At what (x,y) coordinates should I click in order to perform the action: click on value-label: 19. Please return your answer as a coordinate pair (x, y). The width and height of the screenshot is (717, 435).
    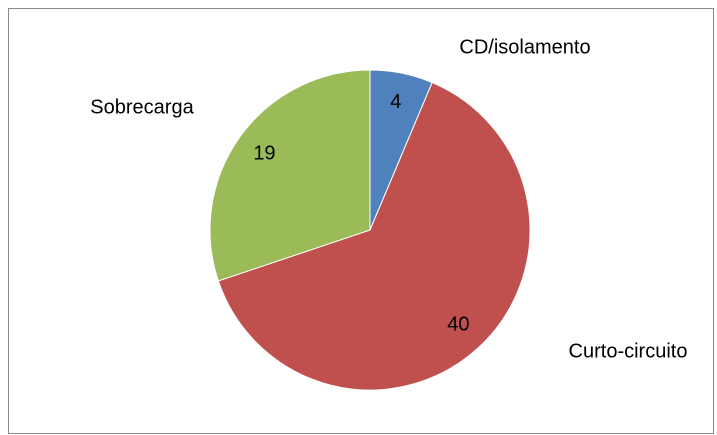
    Looking at the image, I should click on (264, 153).